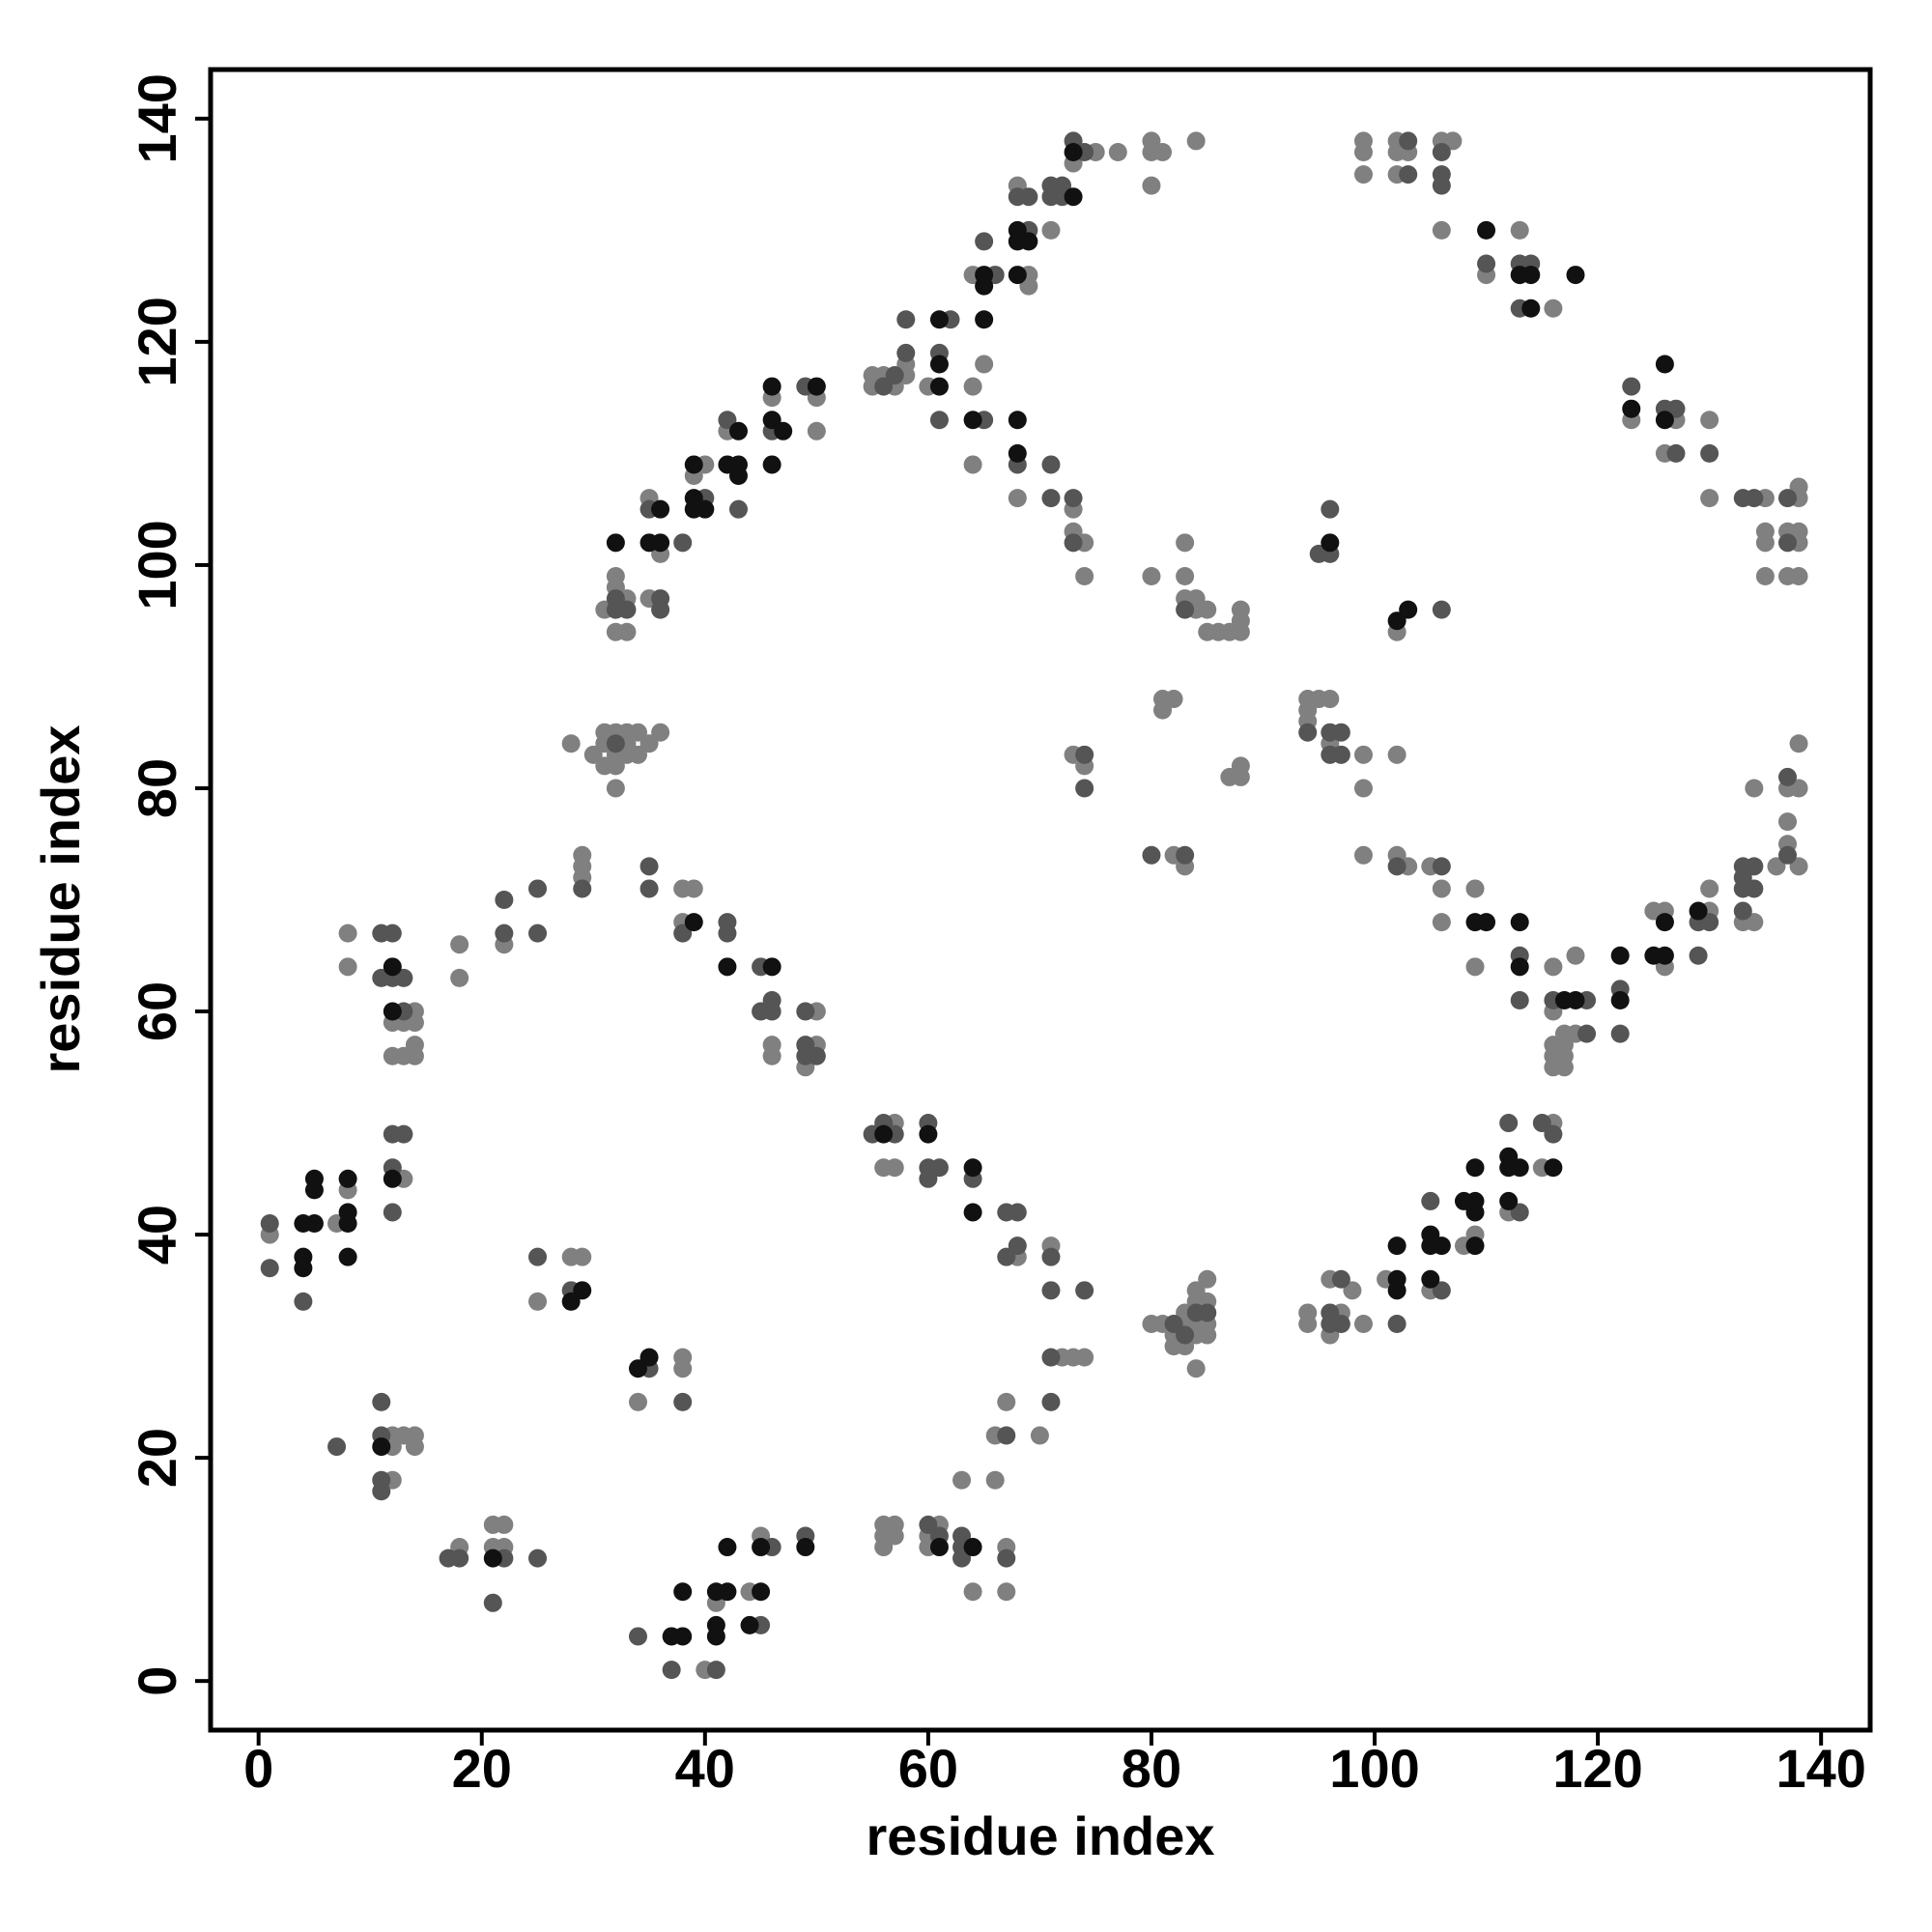 The width and height of the screenshot is (1932, 1932). I want to click on x-tick-label: 40, so click(705, 1768).